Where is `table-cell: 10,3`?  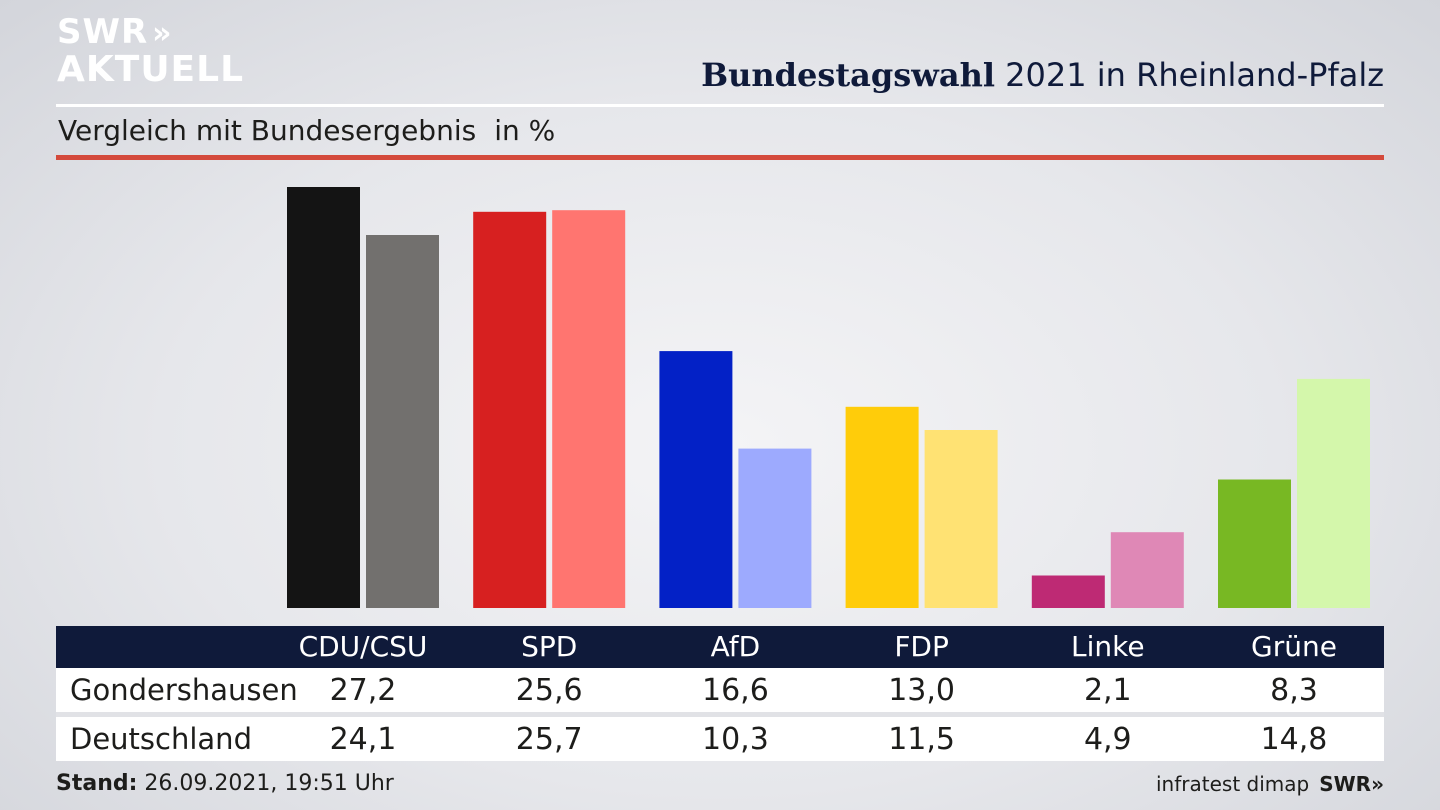 table-cell: 10,3 is located at coordinates (735, 739).